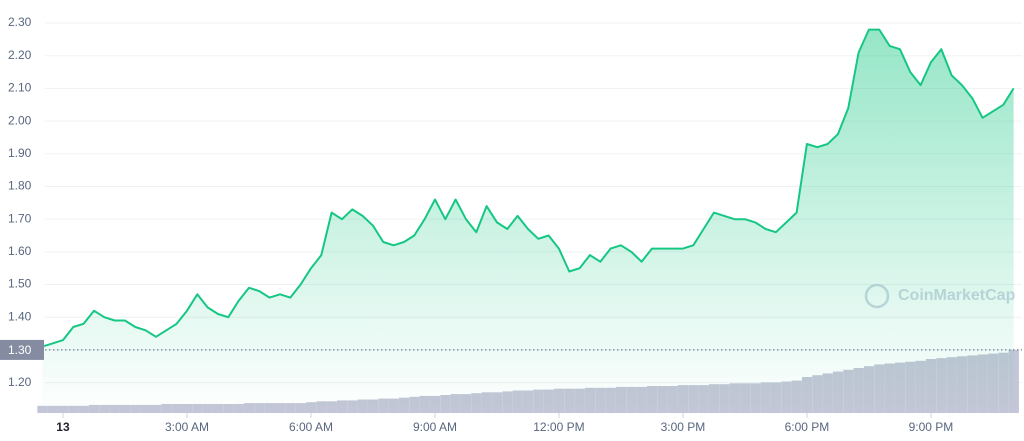 This screenshot has width=1024, height=441. I want to click on x-tick-label: 9:00 AM, so click(435, 427).